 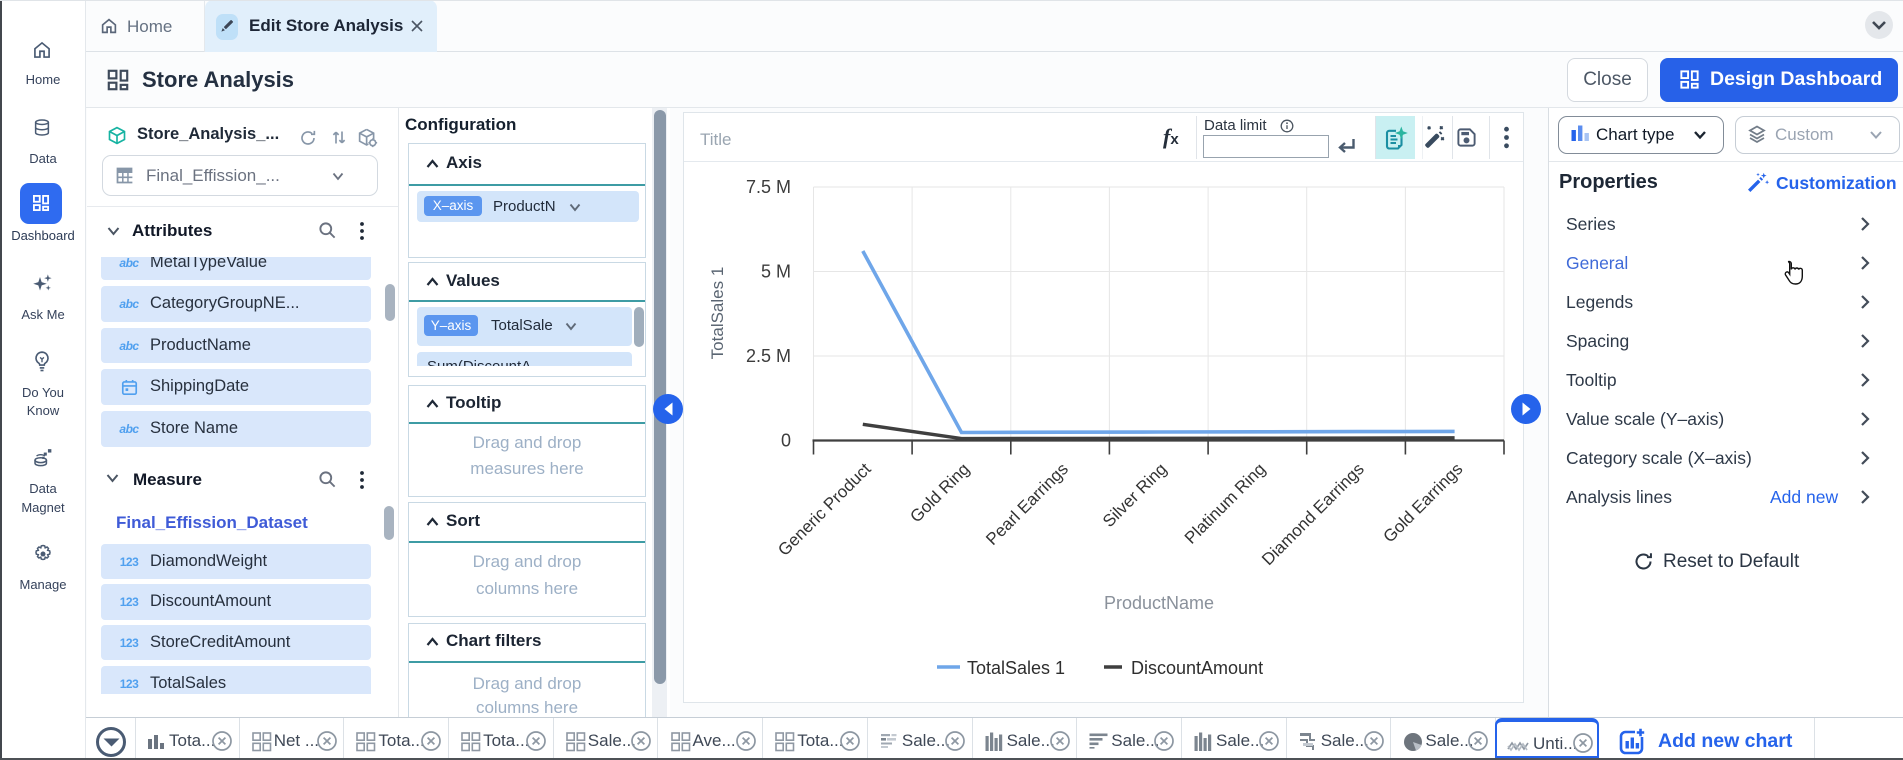 I want to click on svg-text: Pearl Earrings, so click(x=1027, y=504).